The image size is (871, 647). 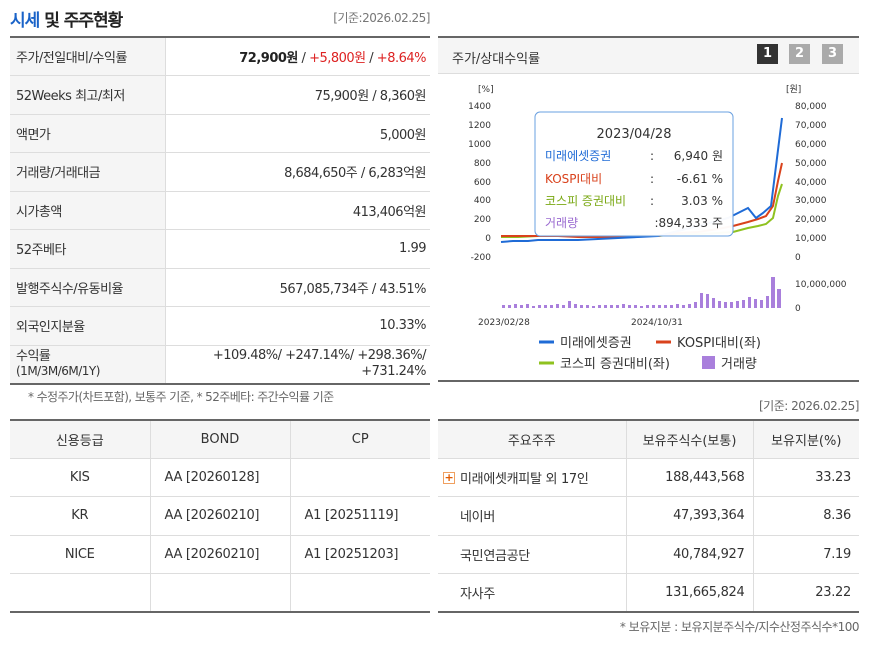 I want to click on price-label: 주가/전일대비/수익률, so click(x=88, y=56).